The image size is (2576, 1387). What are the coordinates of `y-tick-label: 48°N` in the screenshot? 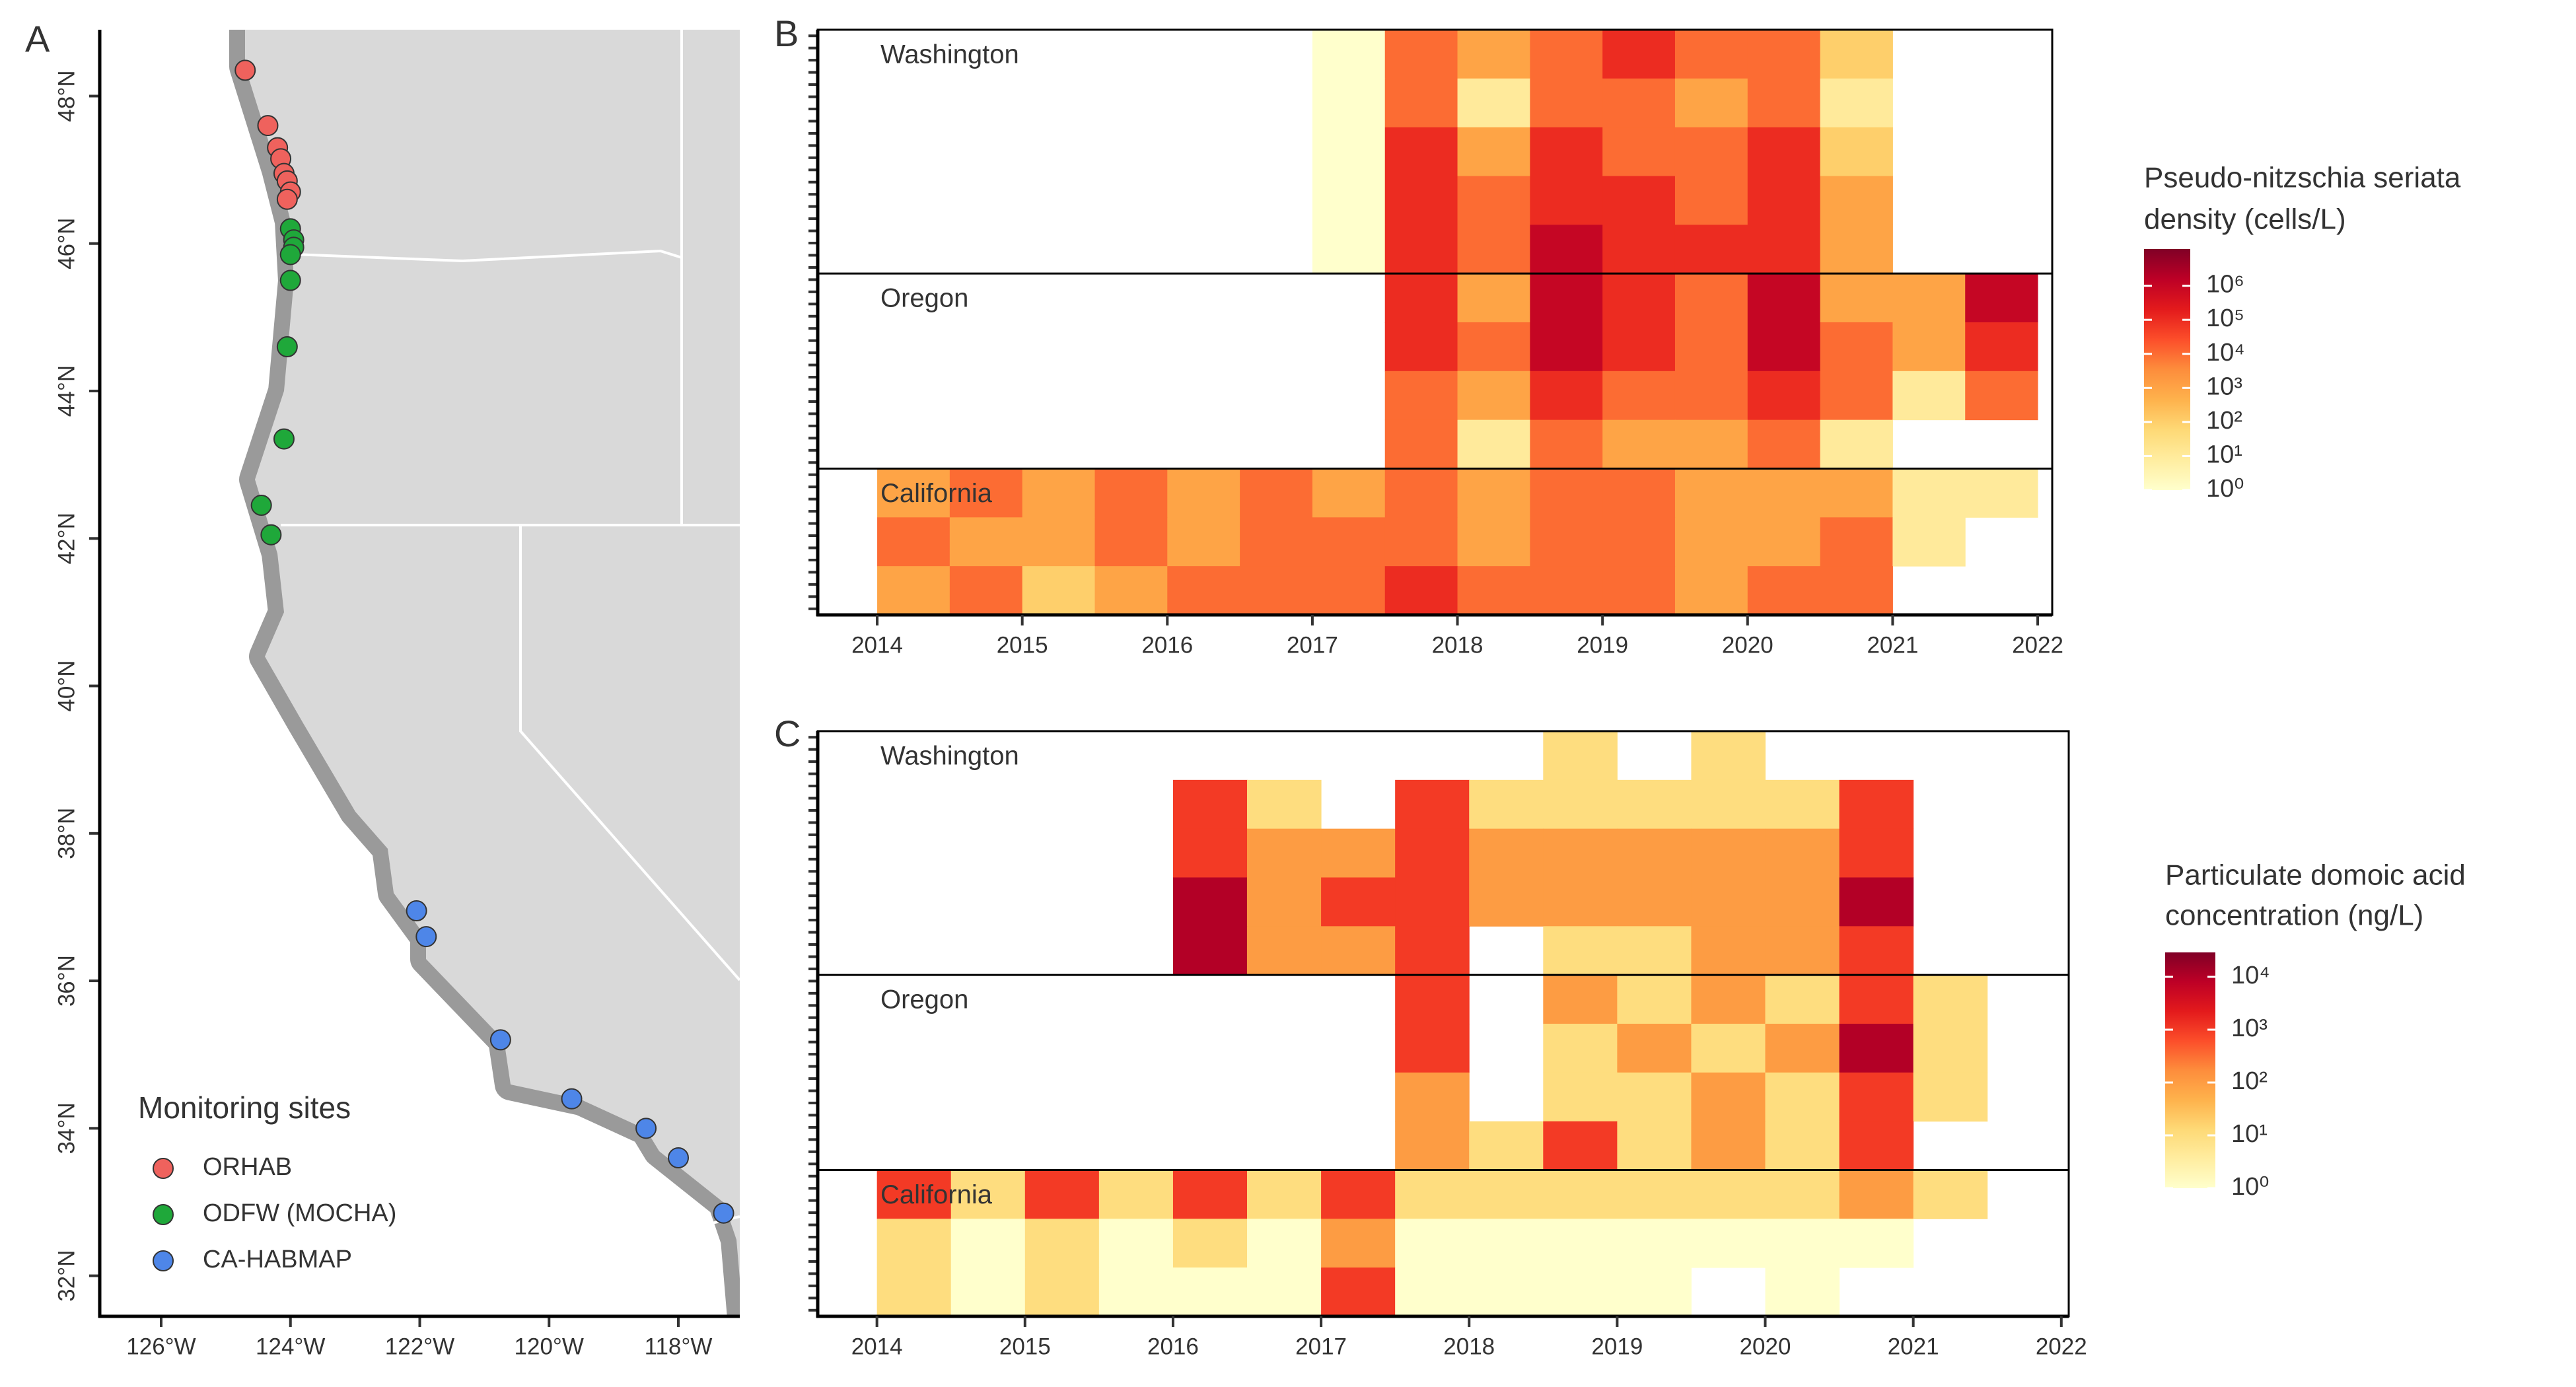 It's located at (66, 96).